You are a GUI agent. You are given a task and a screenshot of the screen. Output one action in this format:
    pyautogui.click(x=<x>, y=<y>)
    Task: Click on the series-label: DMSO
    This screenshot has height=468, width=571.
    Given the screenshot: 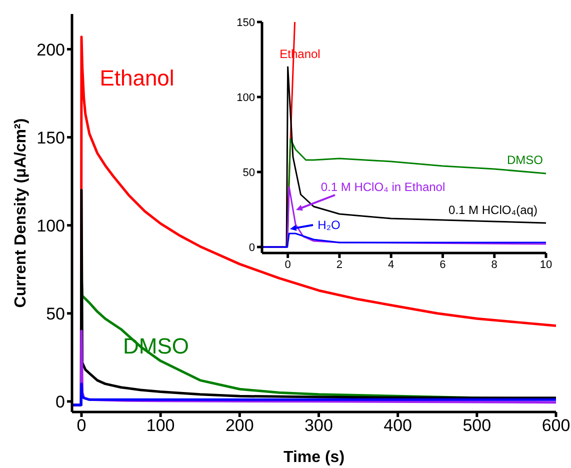 What is the action you would take?
    pyautogui.click(x=525, y=160)
    